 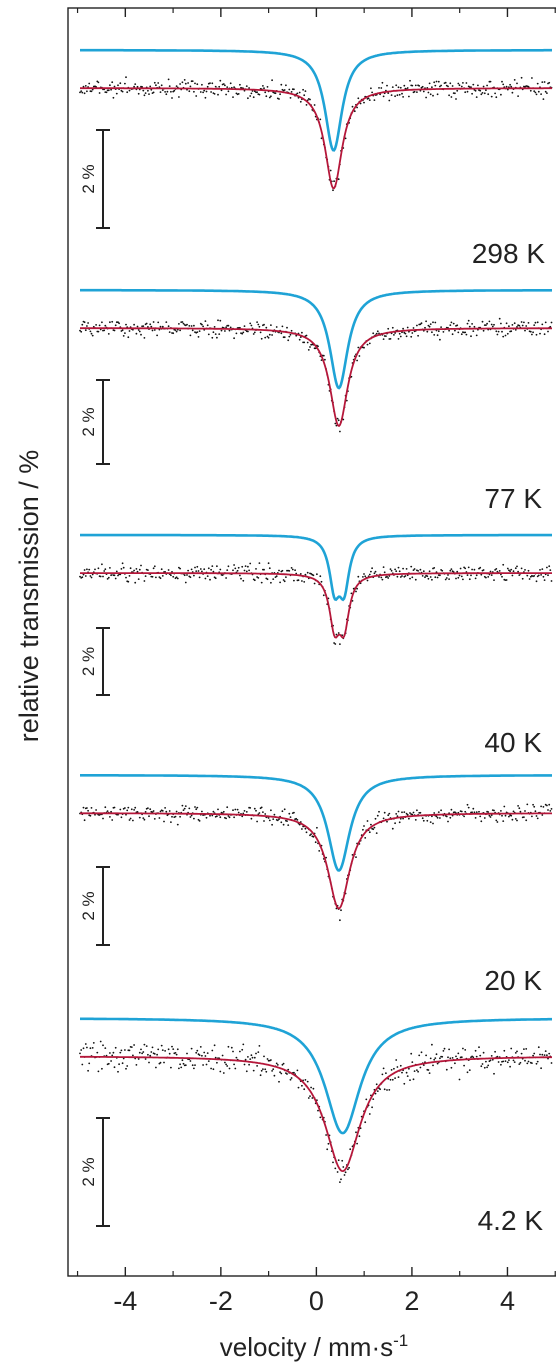 What do you see at coordinates (508, 253) in the screenshot?
I see `temperature-label: 298 K` at bounding box center [508, 253].